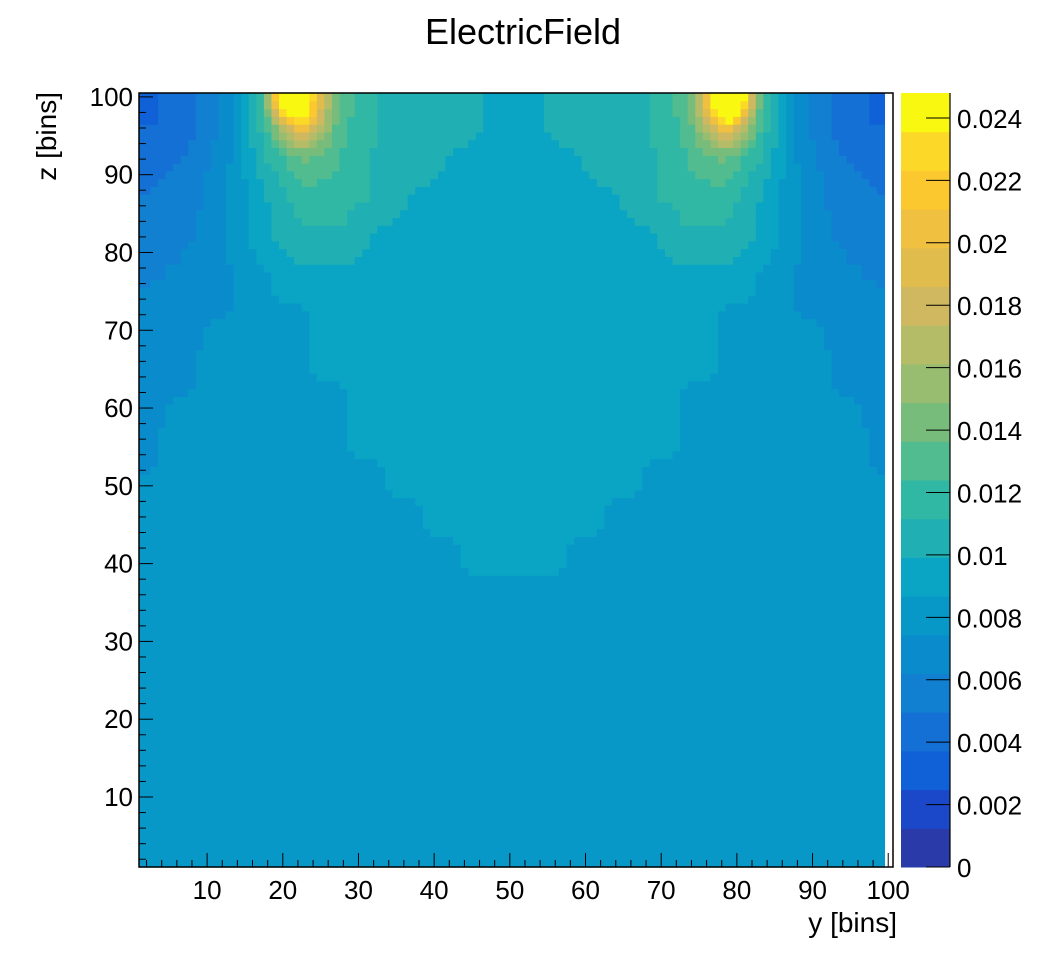 The width and height of the screenshot is (1055, 961). Describe the element at coordinates (925, 732) in the screenshot. I see `color-bar-swatch` at that location.